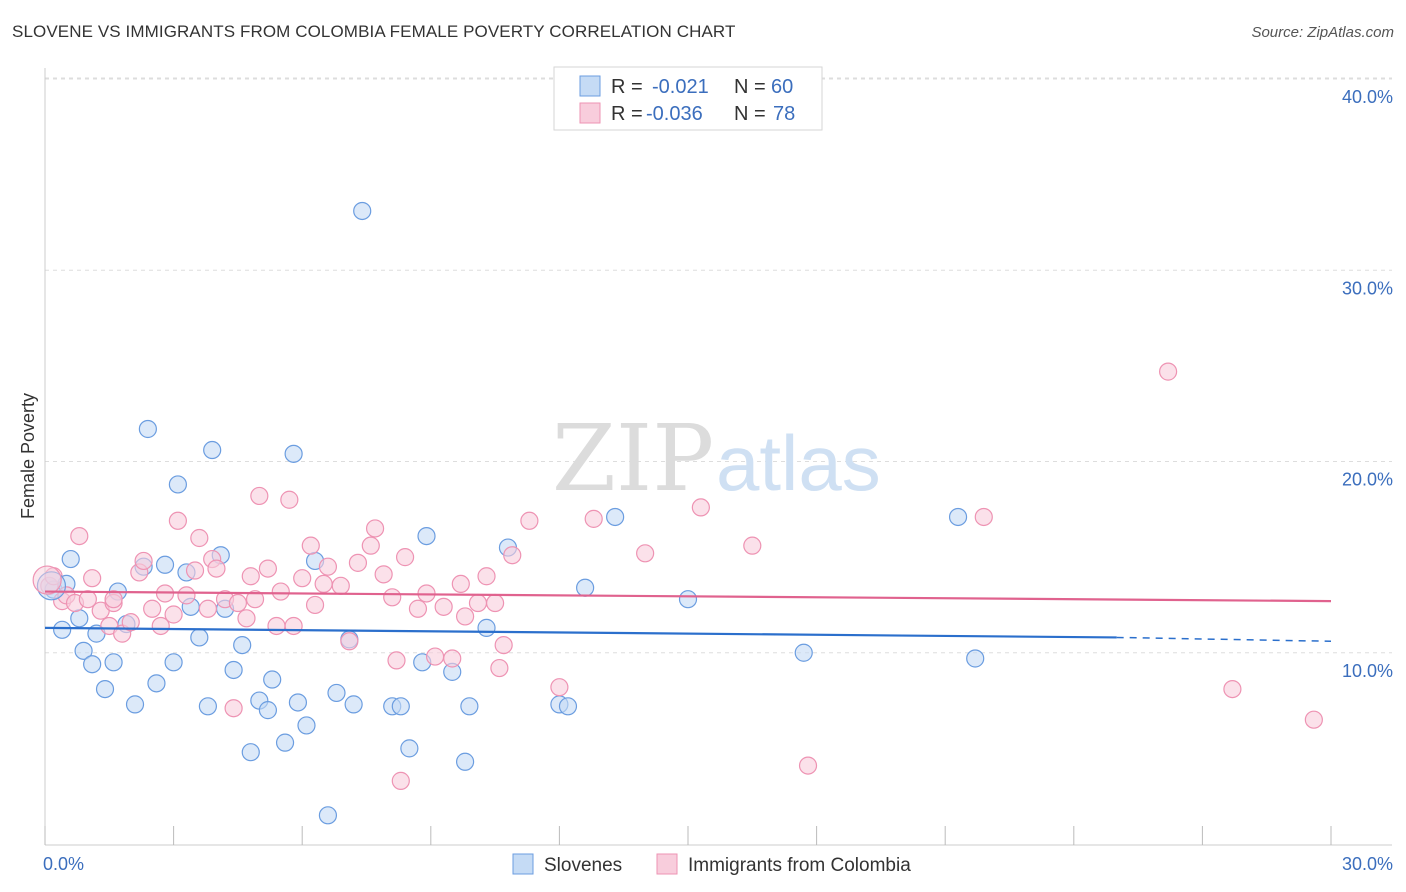 The width and height of the screenshot is (1406, 892). I want to click on svg-text: -0.021, so click(680, 87).